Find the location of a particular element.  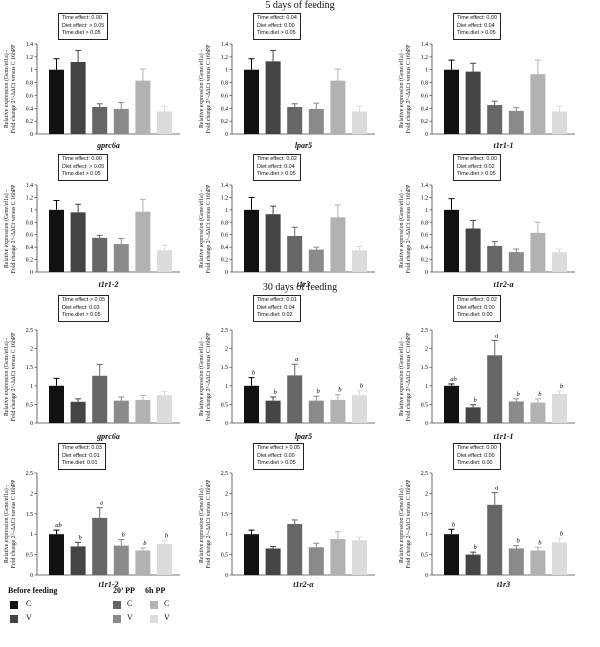

legend-swatch-6hpp-v is located at coordinates (154, 619).